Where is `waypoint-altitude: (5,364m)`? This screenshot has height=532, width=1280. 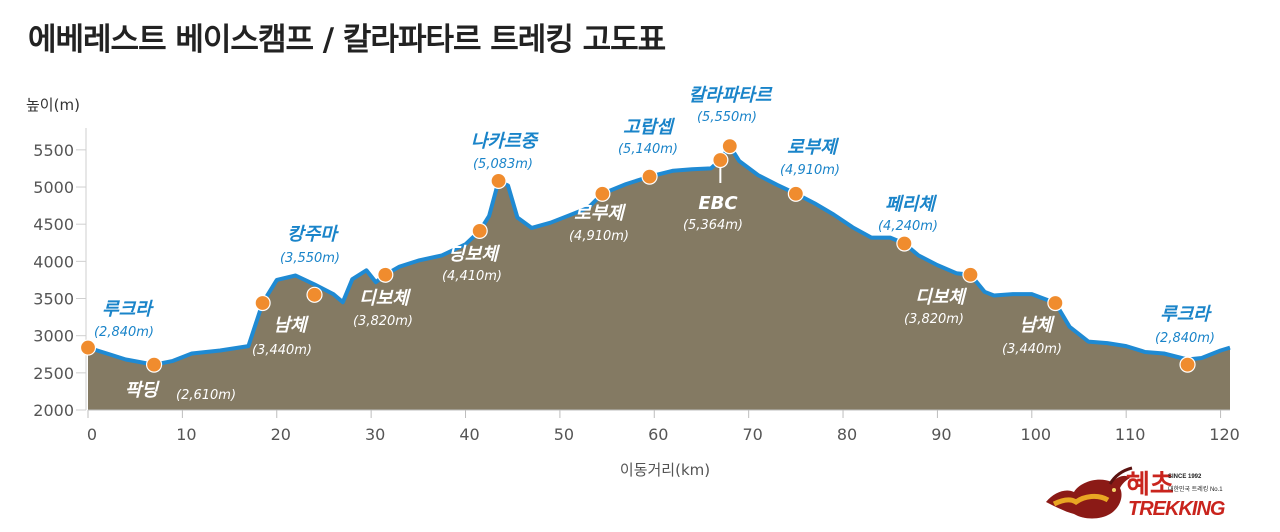 waypoint-altitude: (5,364m) is located at coordinates (713, 225).